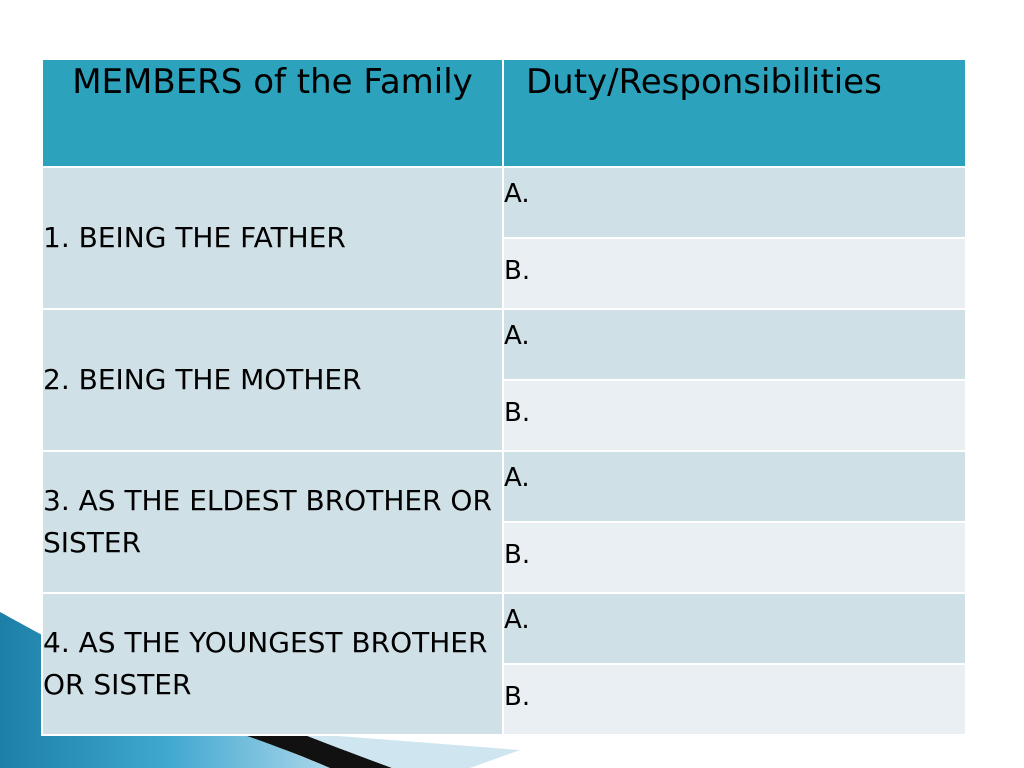 This screenshot has height=768, width=1024. Describe the element at coordinates (410, 750) in the screenshot. I see `swoosh-light-stripe` at that location.